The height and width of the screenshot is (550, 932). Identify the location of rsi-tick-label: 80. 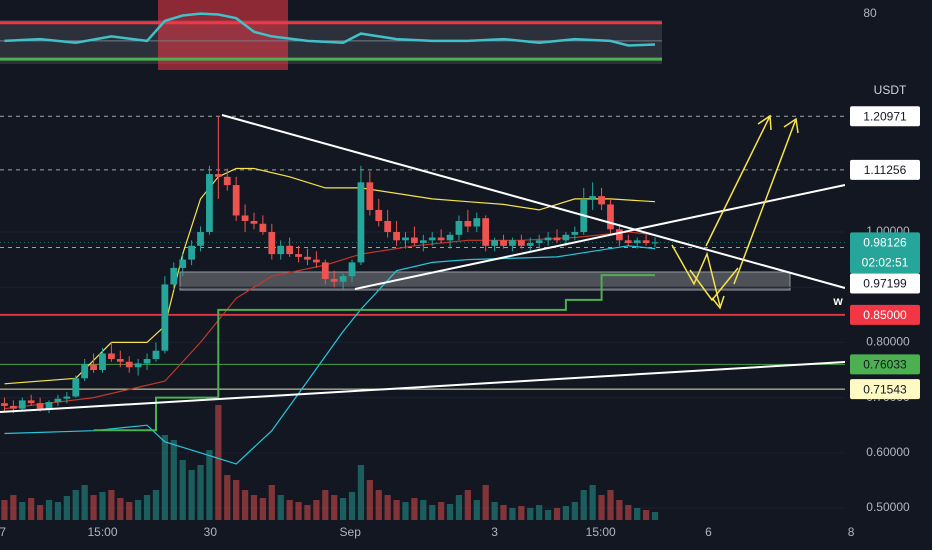
(870, 13).